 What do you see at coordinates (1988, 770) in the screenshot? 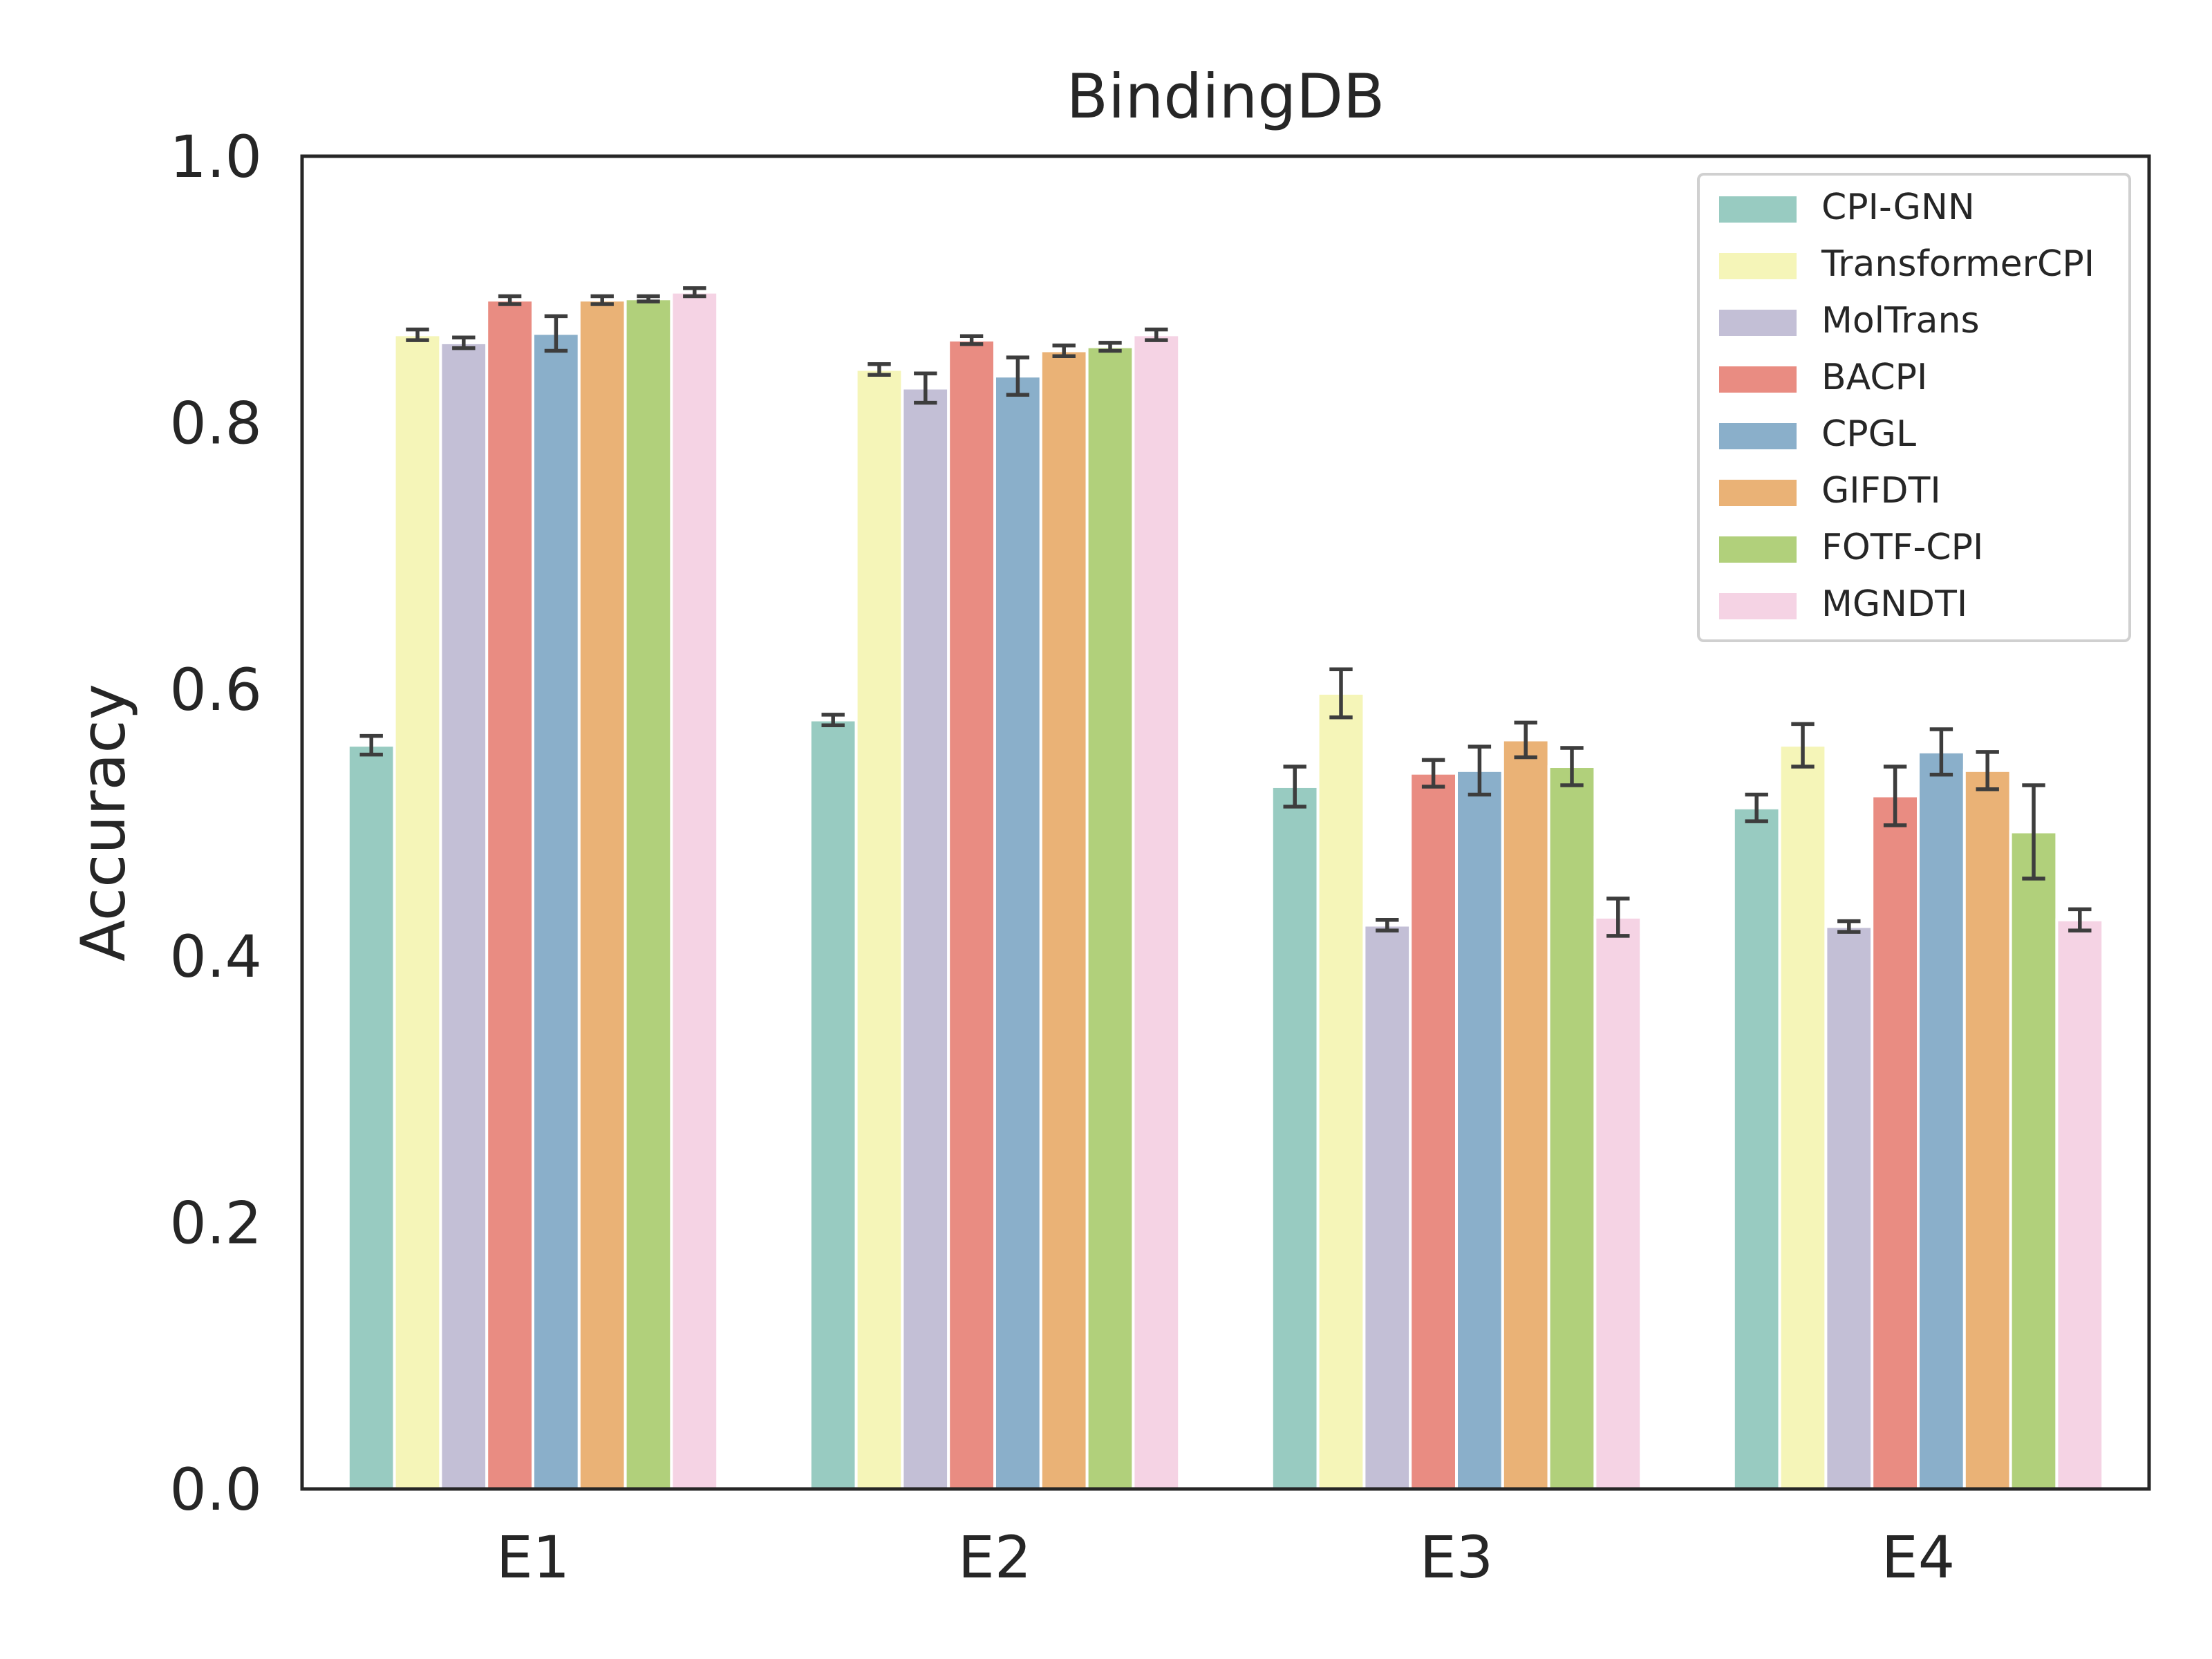
I see `error-bar-gifdti-e4` at bounding box center [1988, 770].